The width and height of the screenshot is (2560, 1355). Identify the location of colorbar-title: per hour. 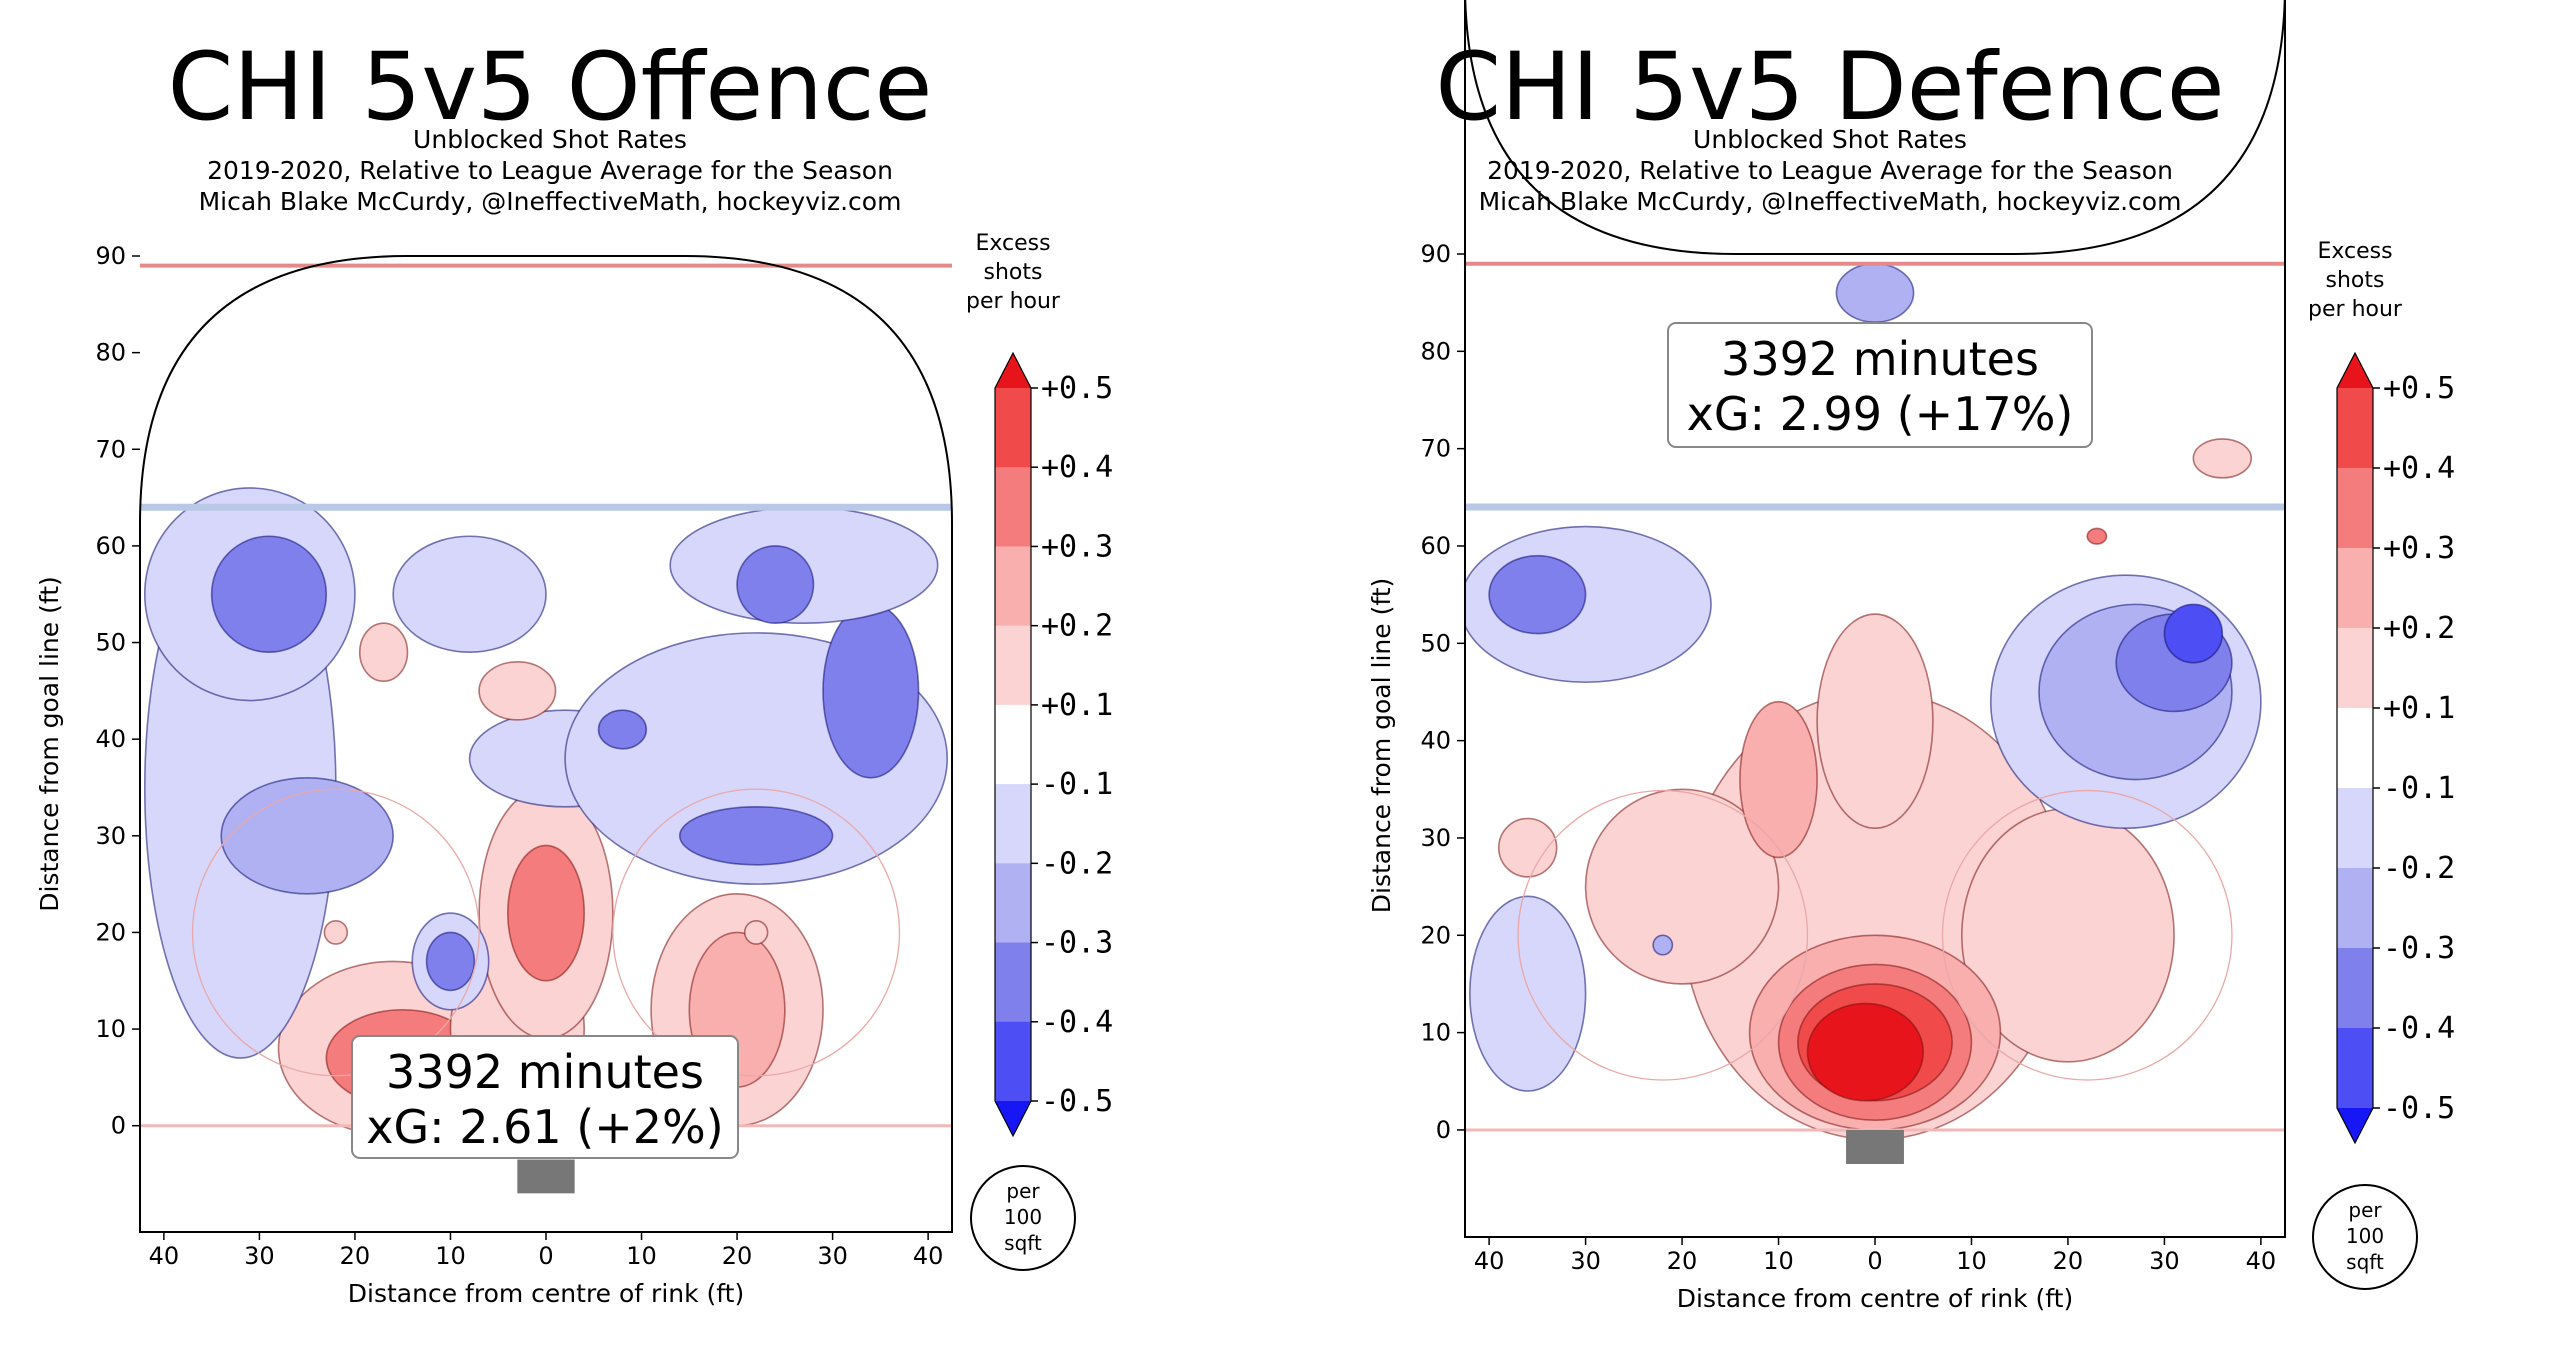
(1013, 301).